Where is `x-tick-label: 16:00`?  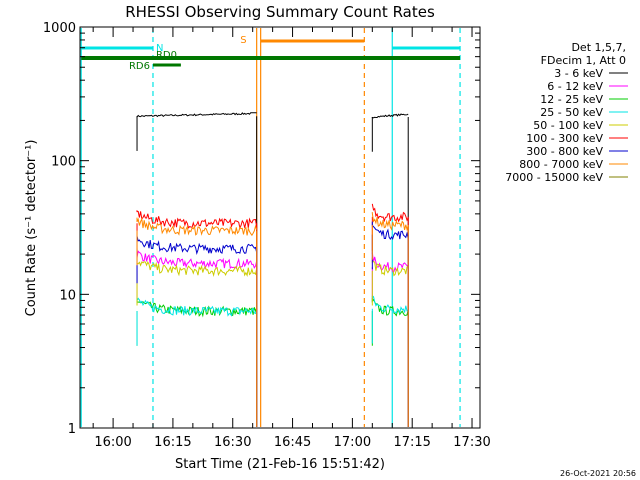 x-tick-label: 16:00 is located at coordinates (112, 442).